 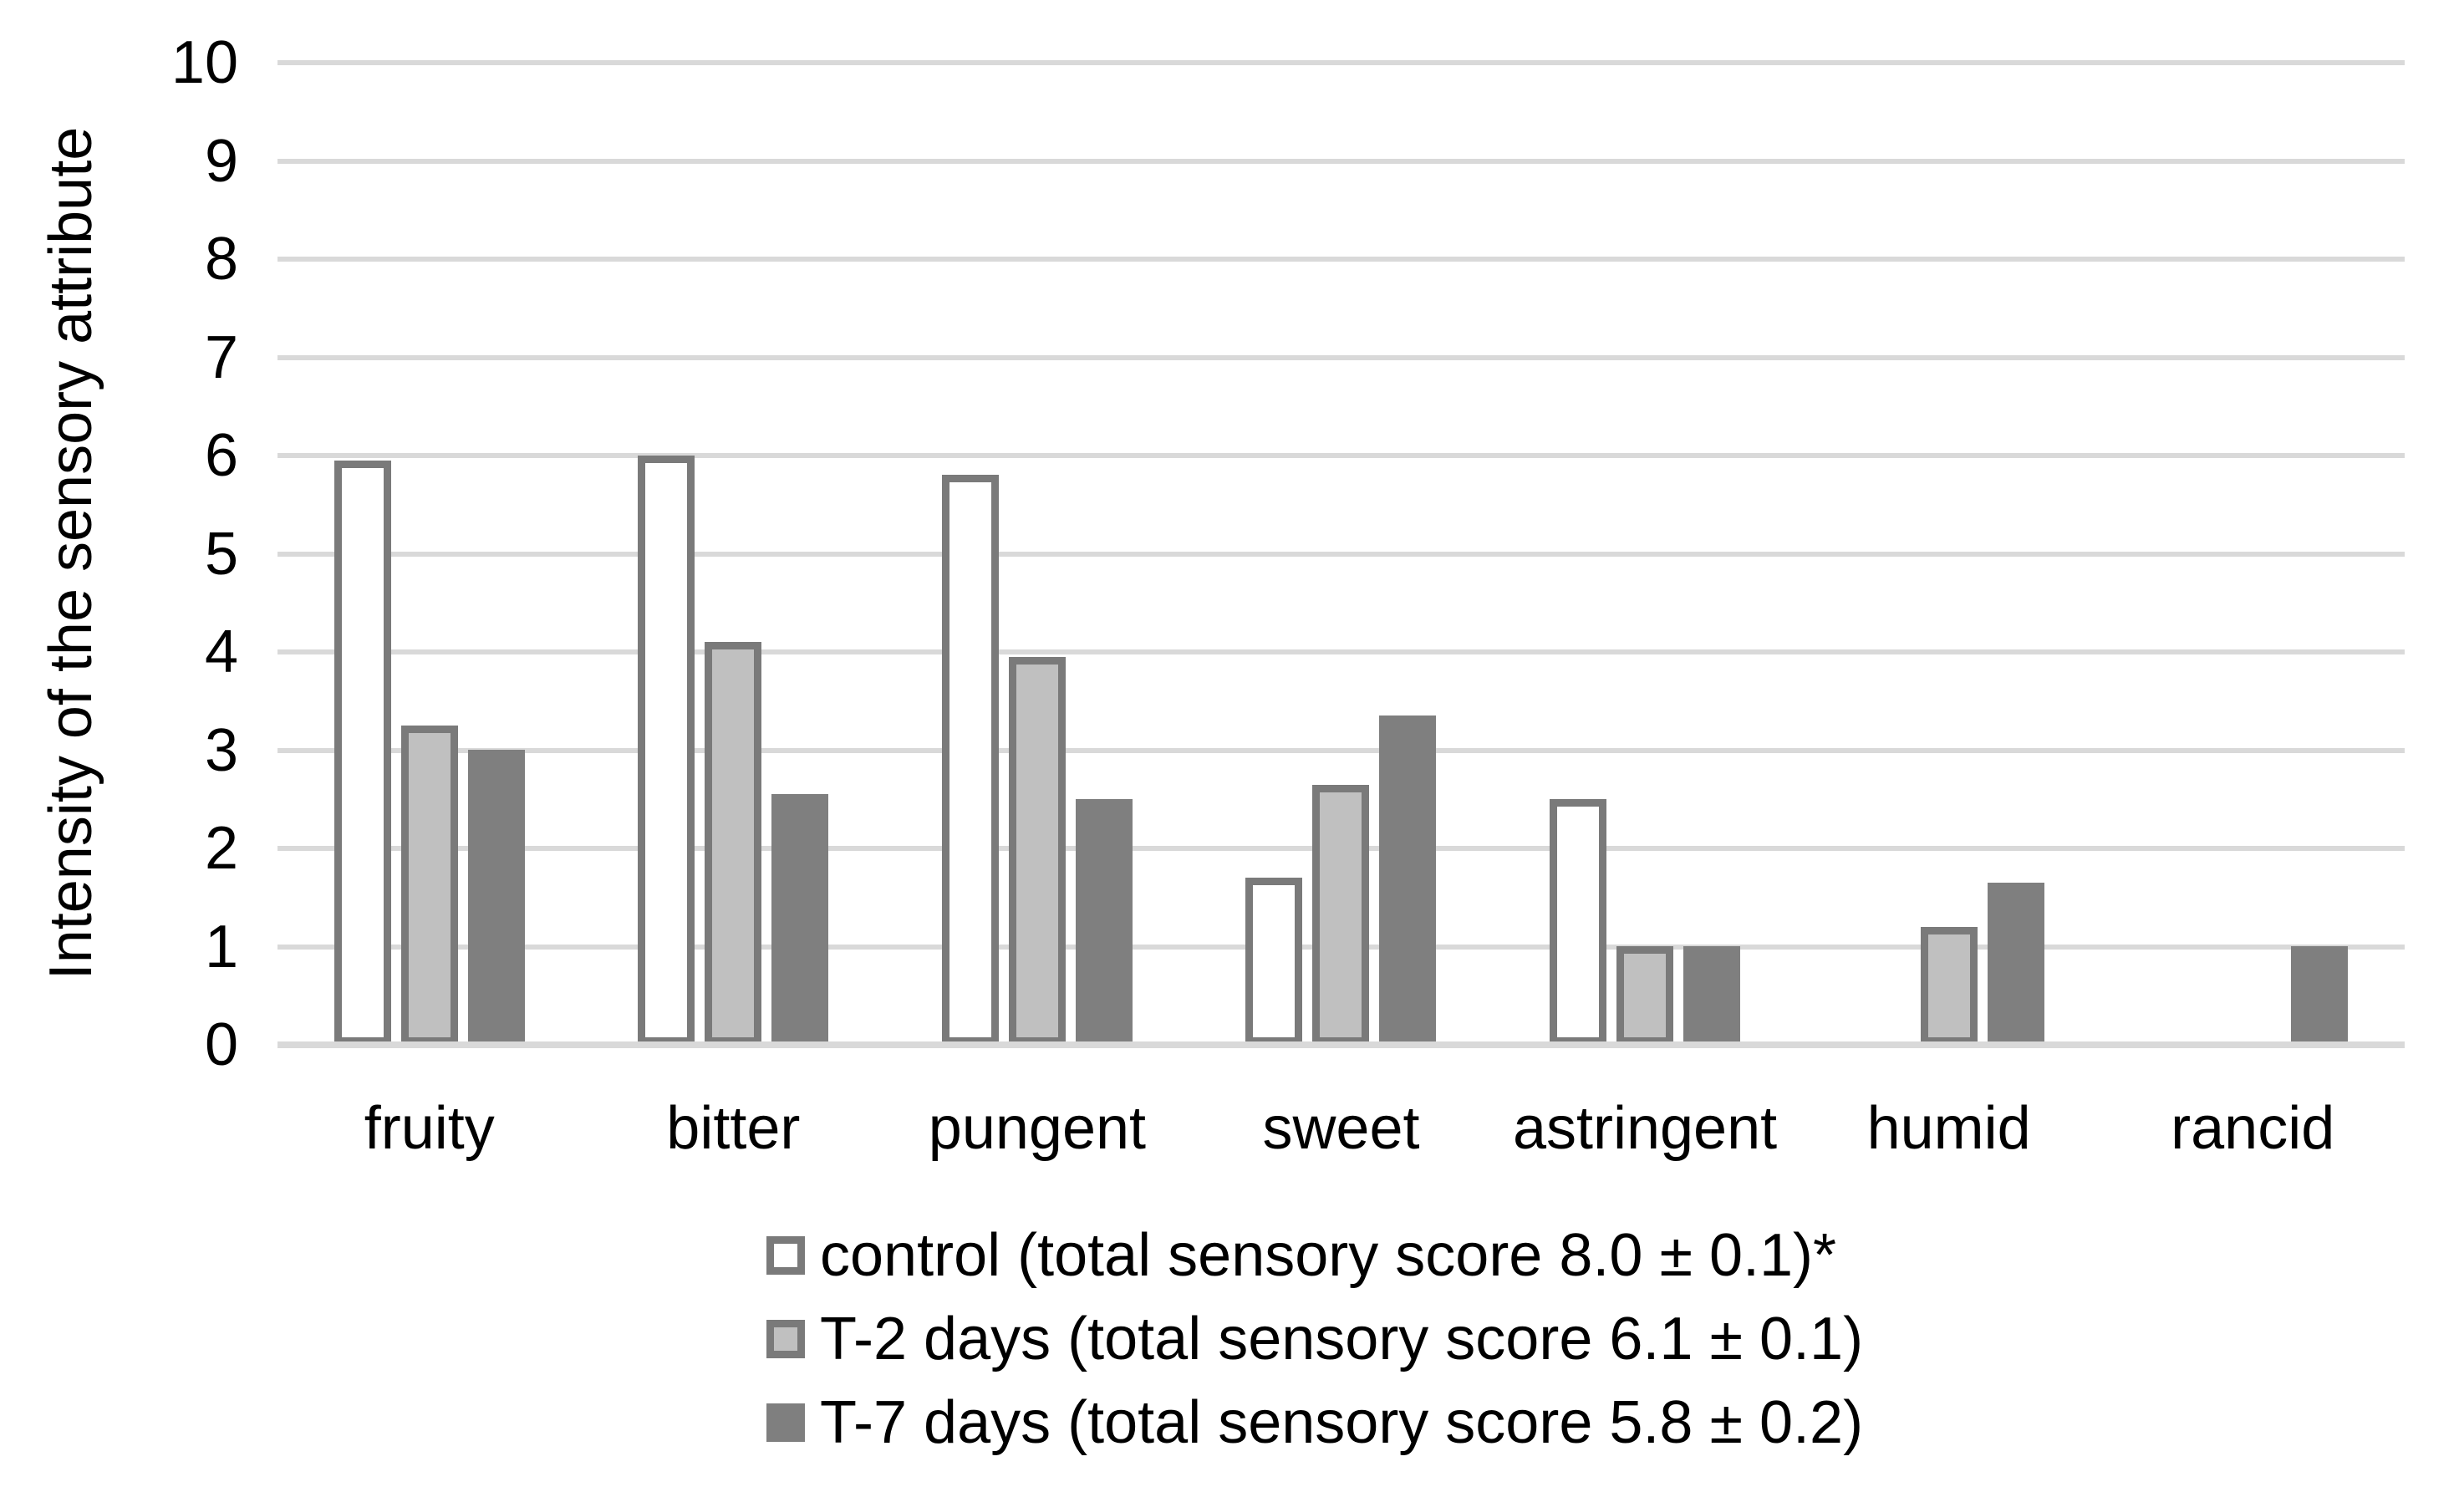 I want to click on y-tick-1: 1, so click(x=221, y=946).